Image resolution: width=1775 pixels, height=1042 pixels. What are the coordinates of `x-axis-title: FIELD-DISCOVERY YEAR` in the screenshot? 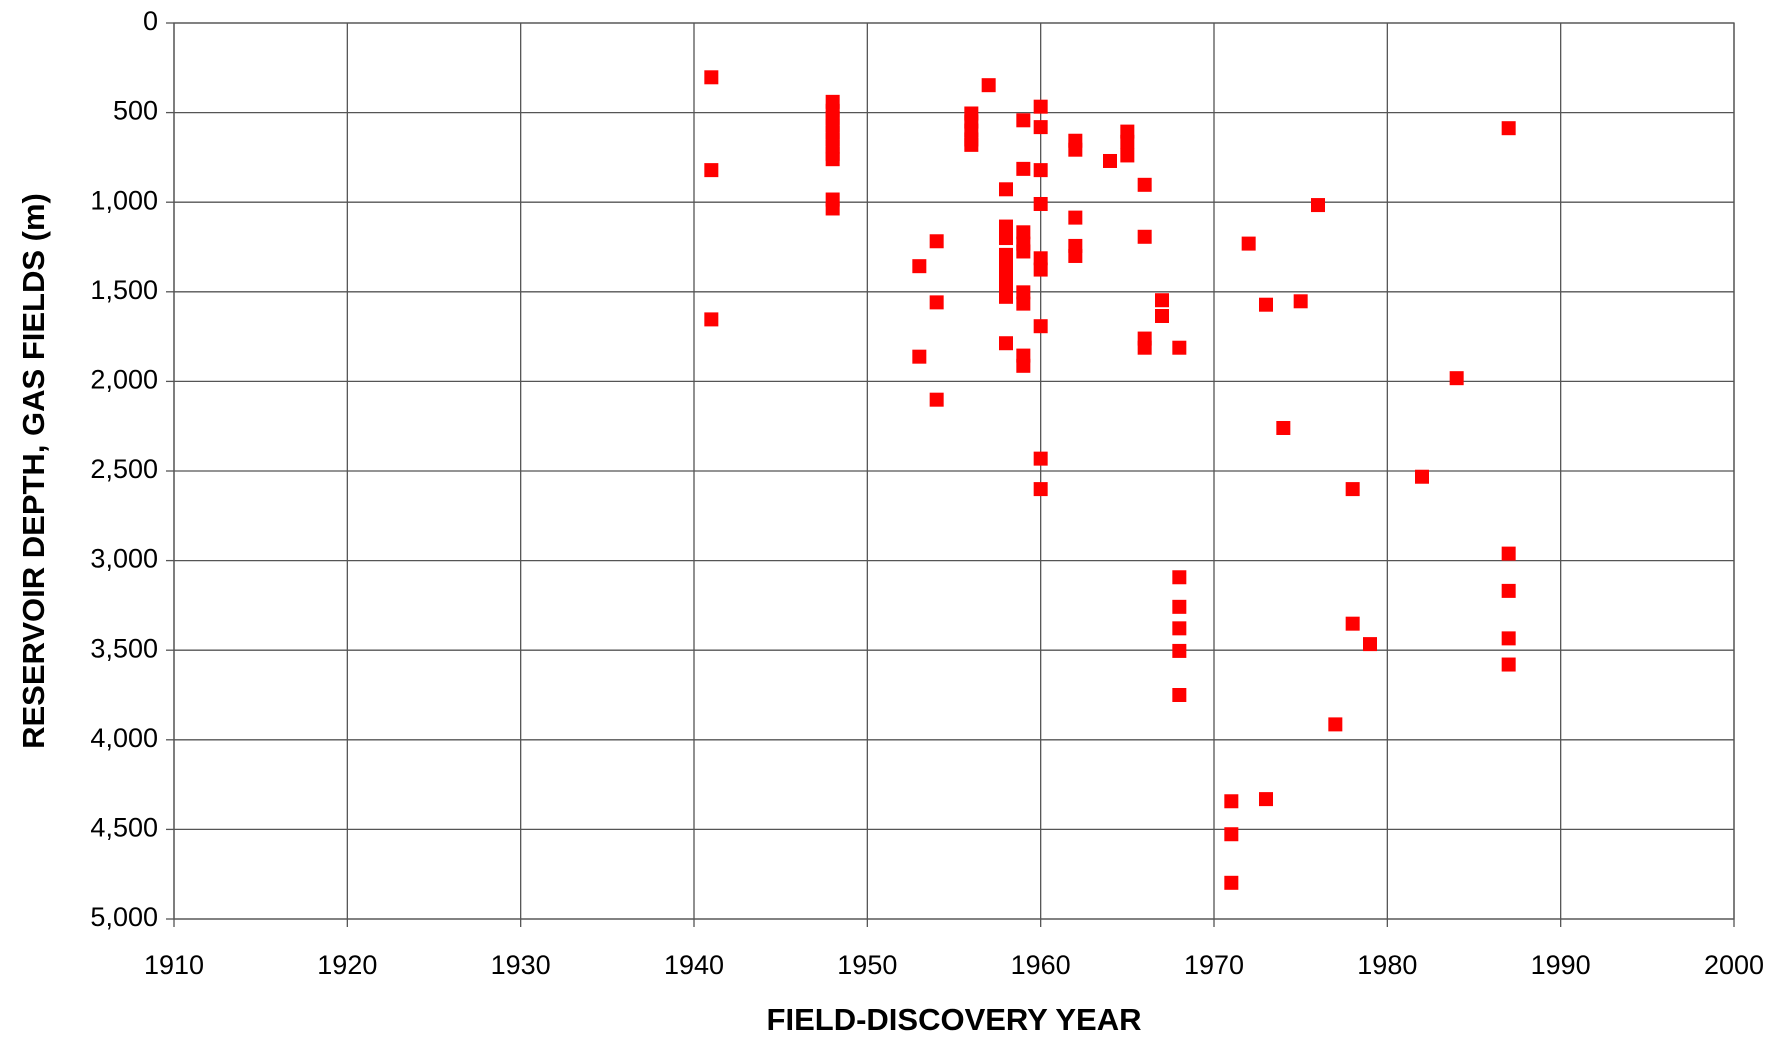 It's located at (954, 1019).